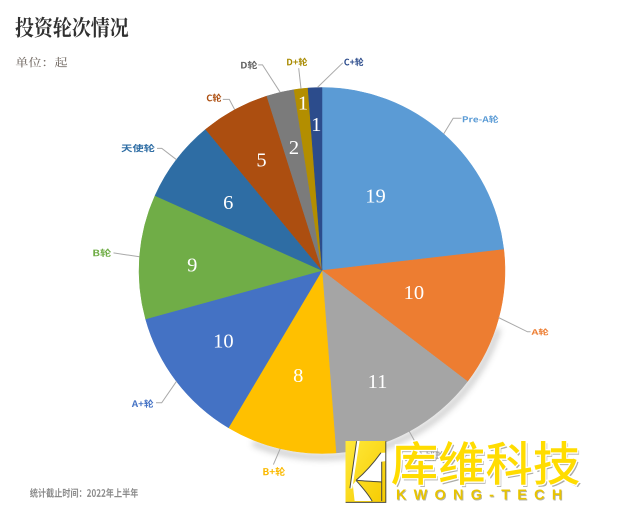  What do you see at coordinates (375, 196) in the screenshot?
I see `svg-text: 19` at bounding box center [375, 196].